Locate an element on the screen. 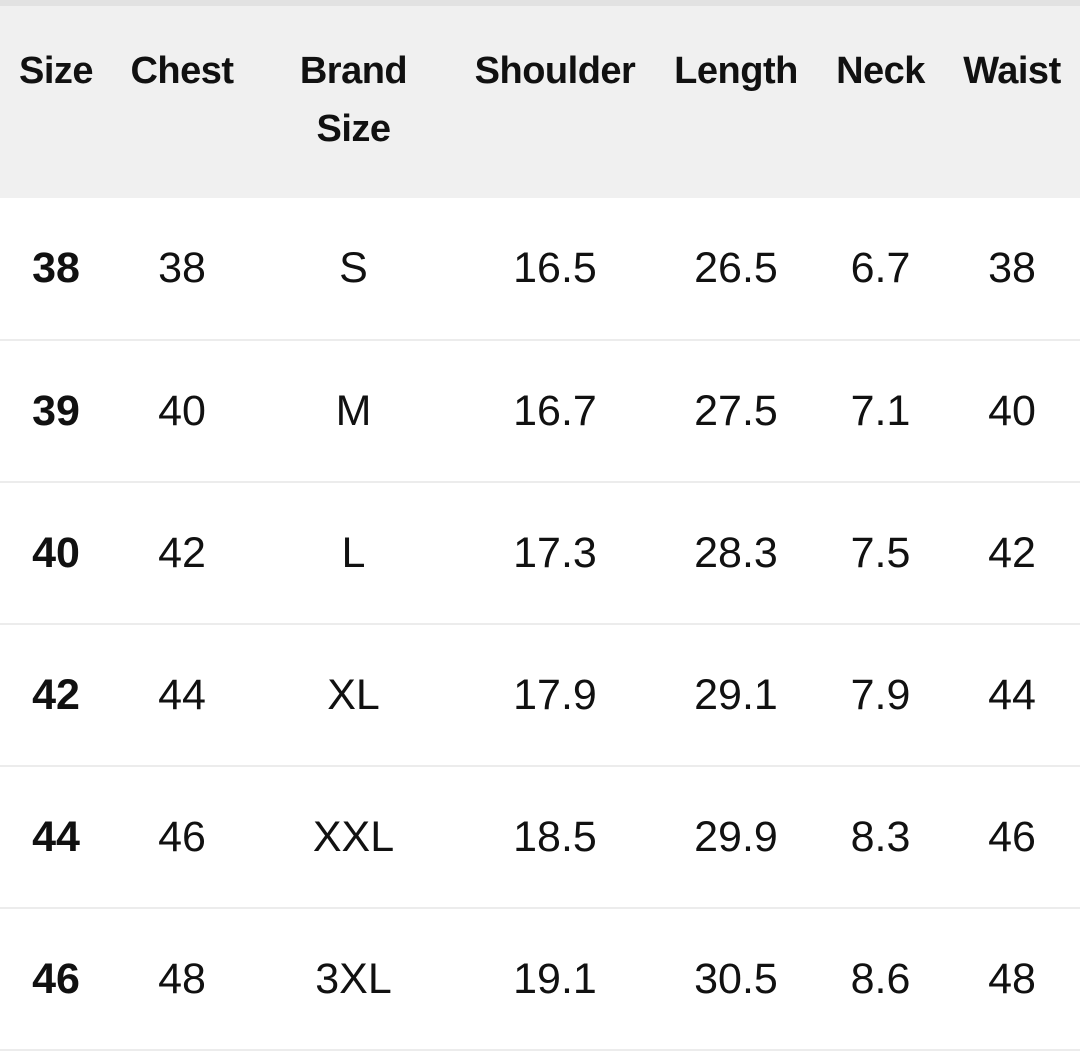 This screenshot has width=1080, height=1051. cell-size: 44 is located at coordinates (56, 836).